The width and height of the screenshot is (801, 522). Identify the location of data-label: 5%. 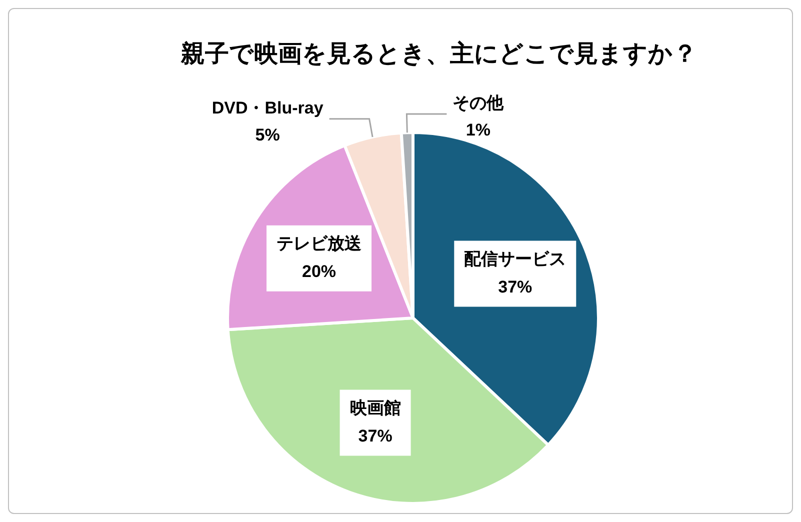
(267, 135).